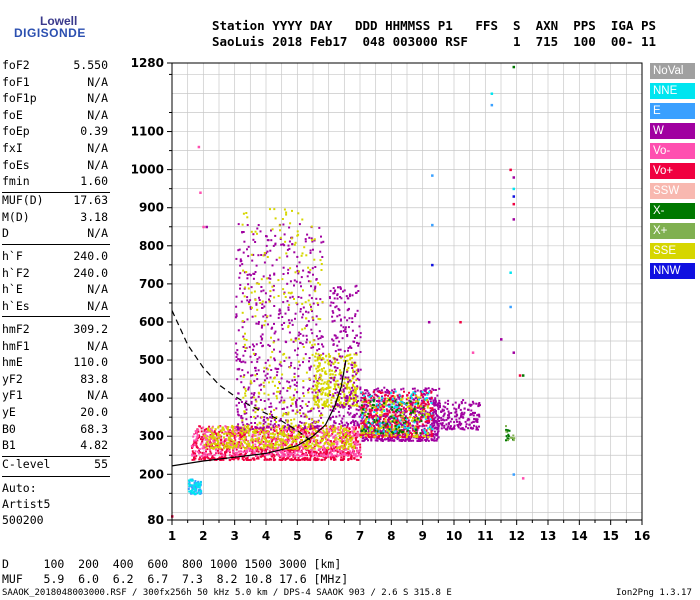 This screenshot has height=600, width=700. Describe the element at coordinates (9, 428) in the screenshot. I see `param-name: B0` at that location.